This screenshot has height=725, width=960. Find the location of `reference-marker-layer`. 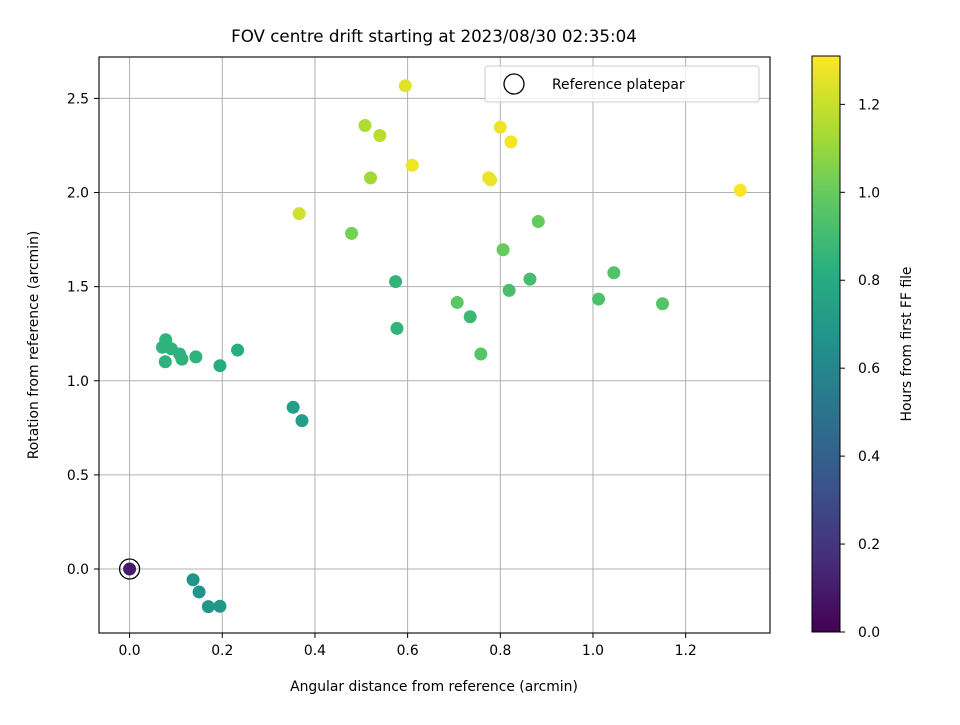

reference-marker-layer is located at coordinates (129, 569).